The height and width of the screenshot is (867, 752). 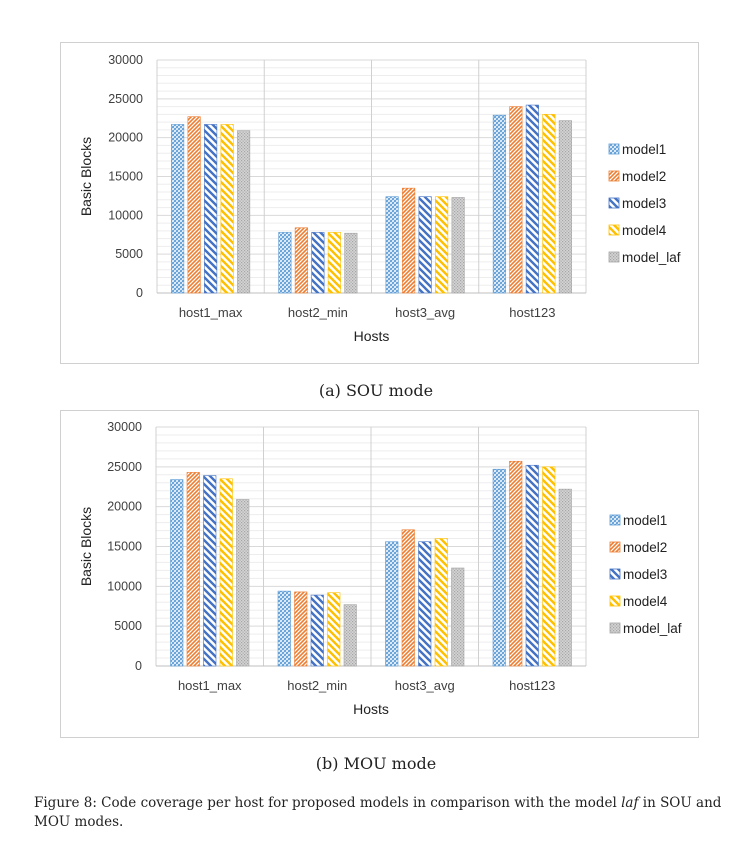 What do you see at coordinates (376, 763) in the screenshot?
I see `caption-mou: (b) MOU mode` at bounding box center [376, 763].